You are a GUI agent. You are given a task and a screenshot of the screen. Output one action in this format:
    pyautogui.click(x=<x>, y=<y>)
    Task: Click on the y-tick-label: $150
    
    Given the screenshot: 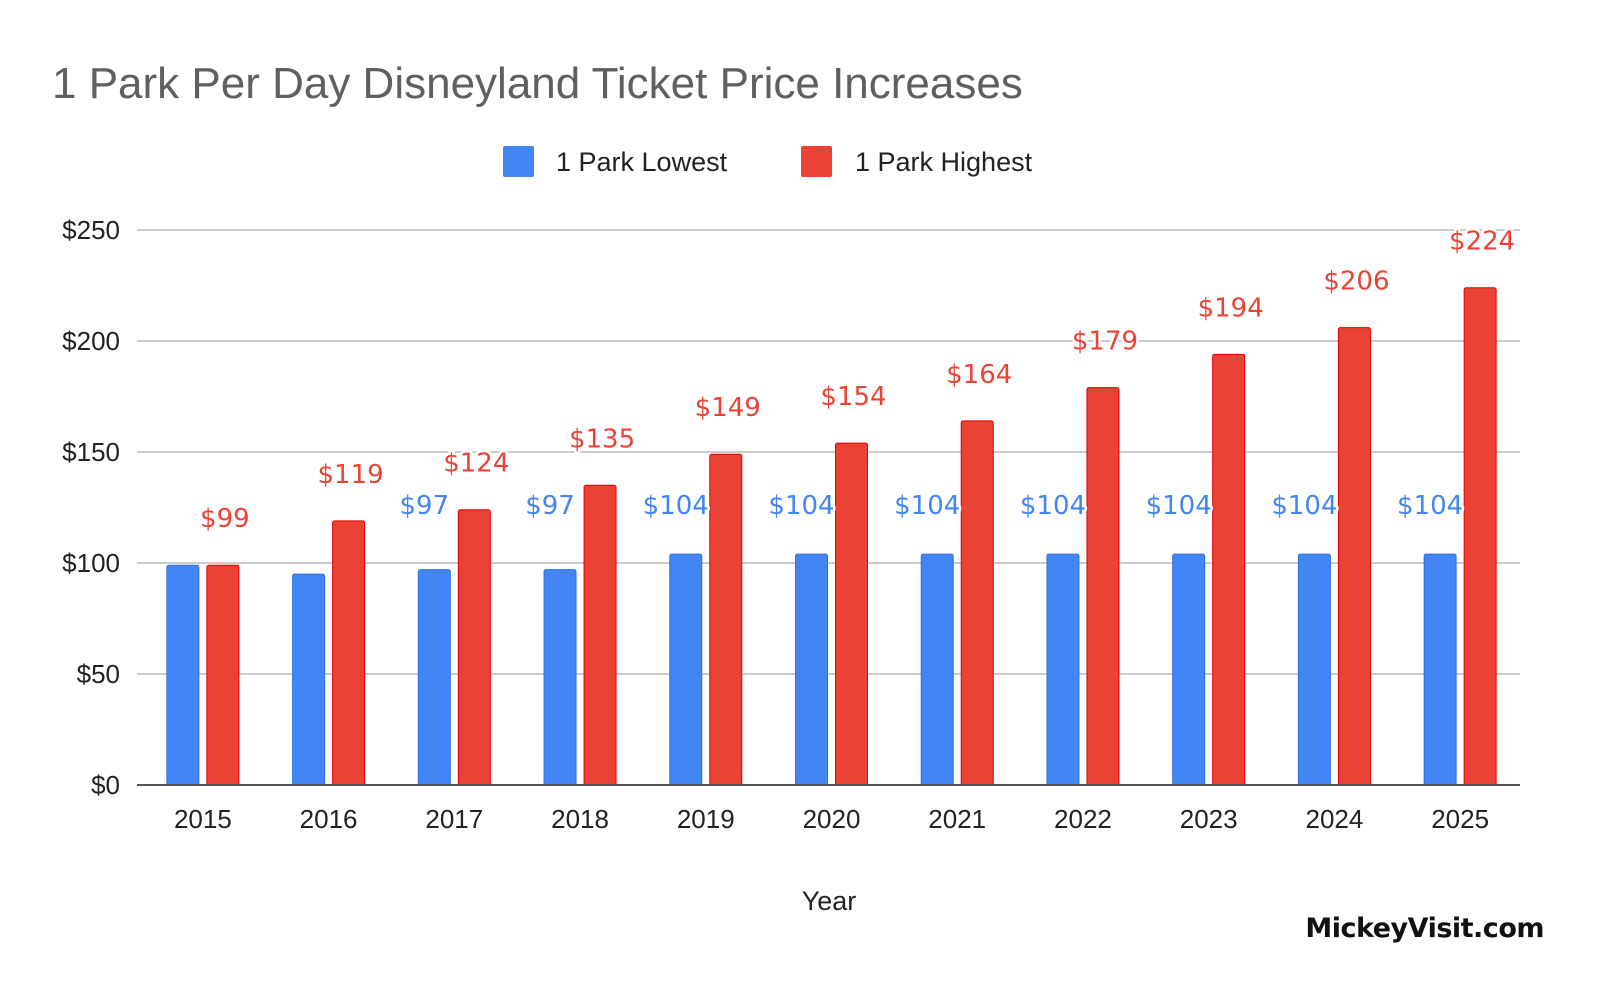 What is the action you would take?
    pyautogui.click(x=91, y=452)
    